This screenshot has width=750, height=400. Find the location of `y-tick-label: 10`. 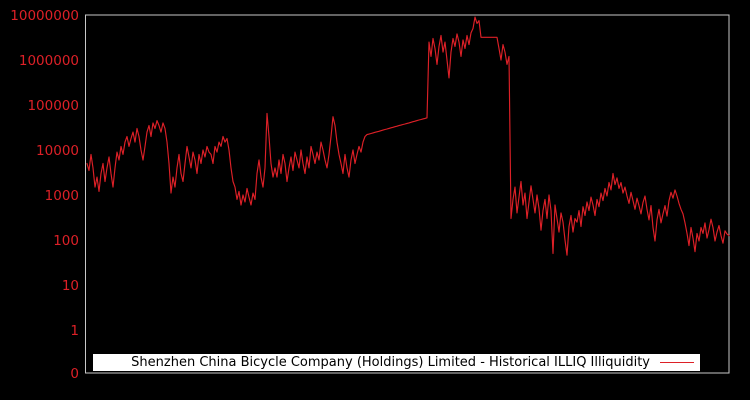

y-tick-label: 10 is located at coordinates (70, 286).